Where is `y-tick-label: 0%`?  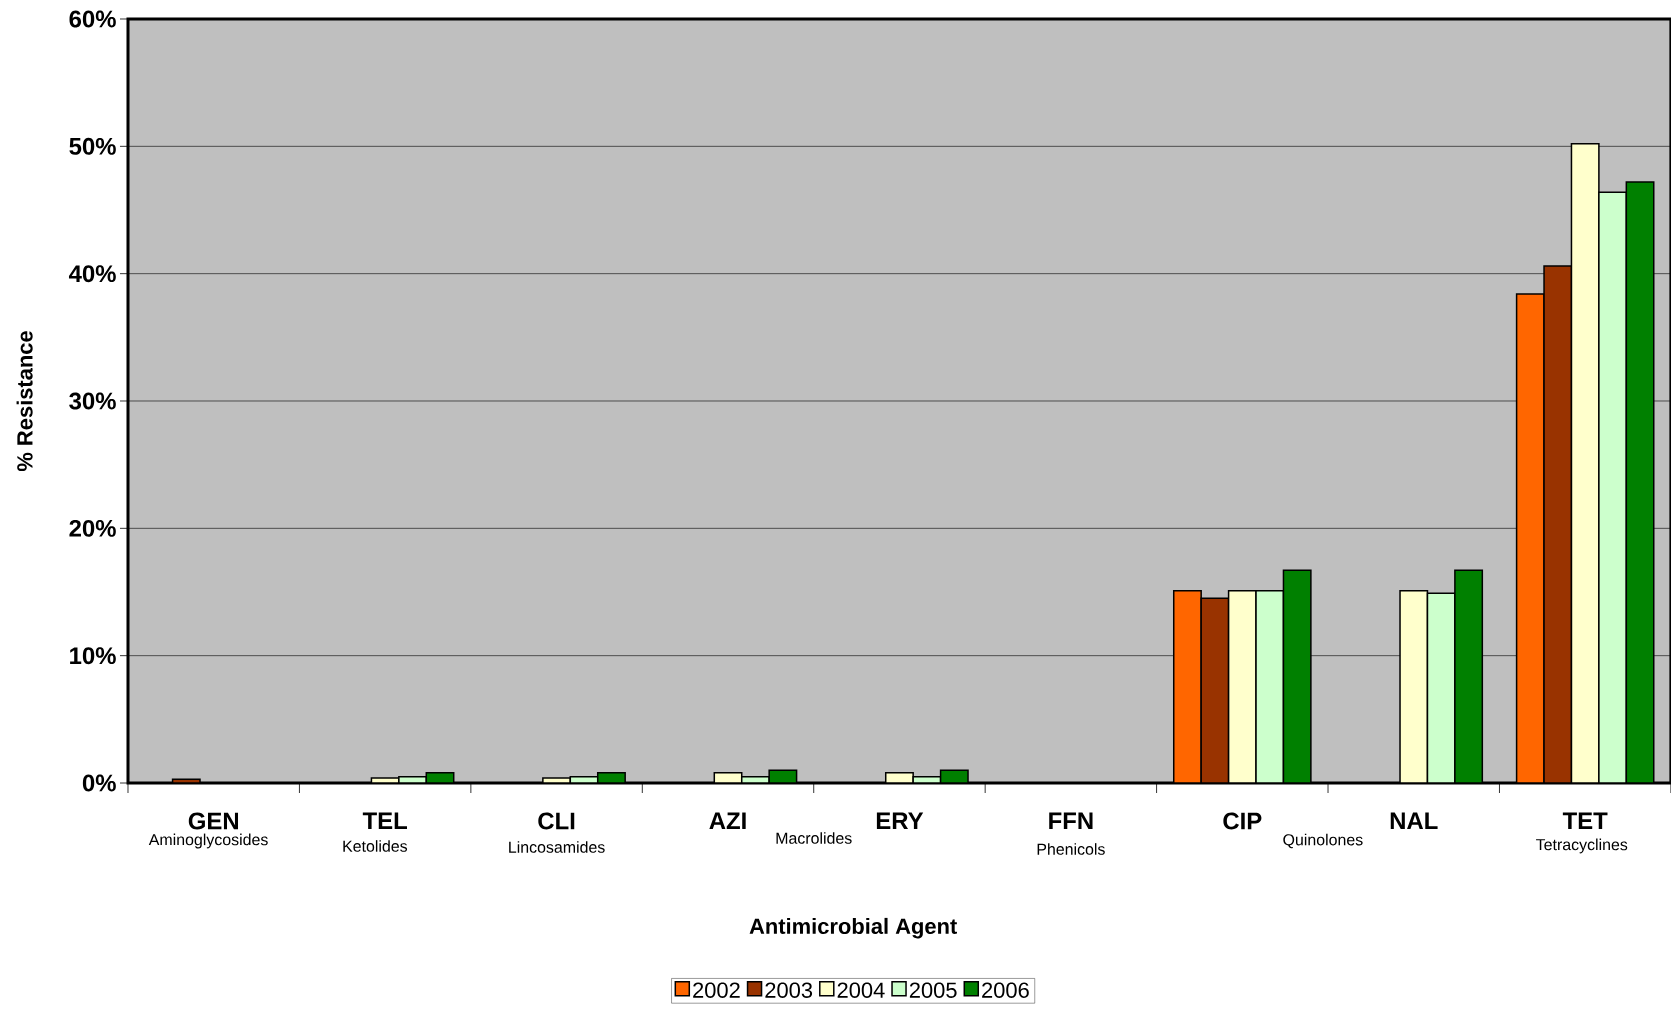 y-tick-label: 0% is located at coordinates (99, 783).